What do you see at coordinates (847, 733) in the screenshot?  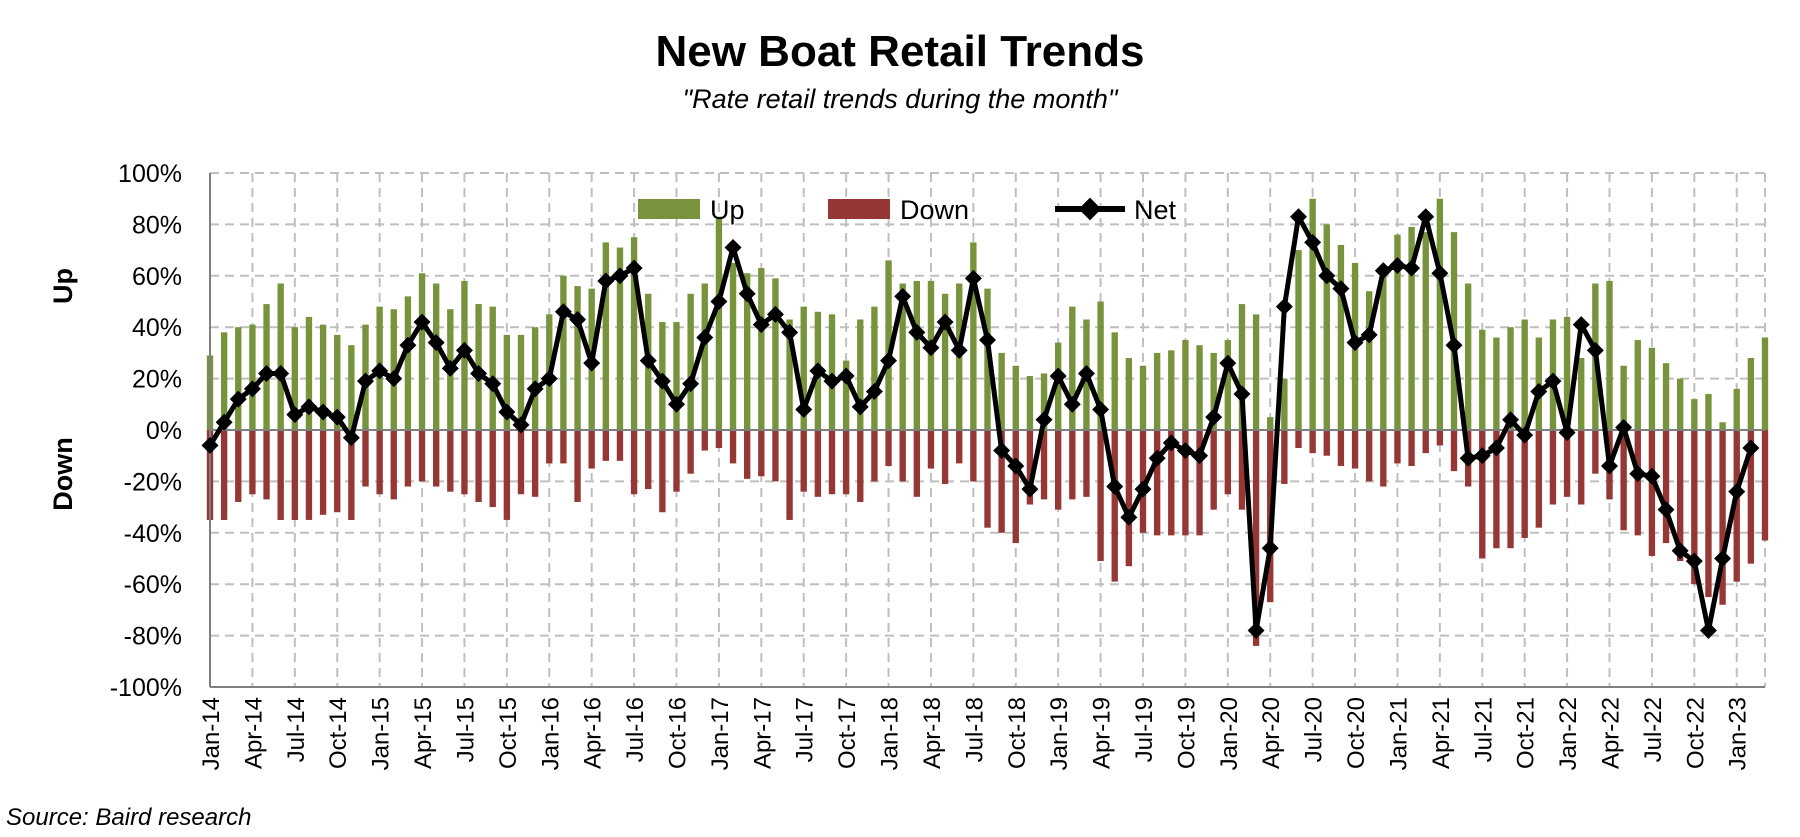 I see `x-tick-label: Oct-17` at bounding box center [847, 733].